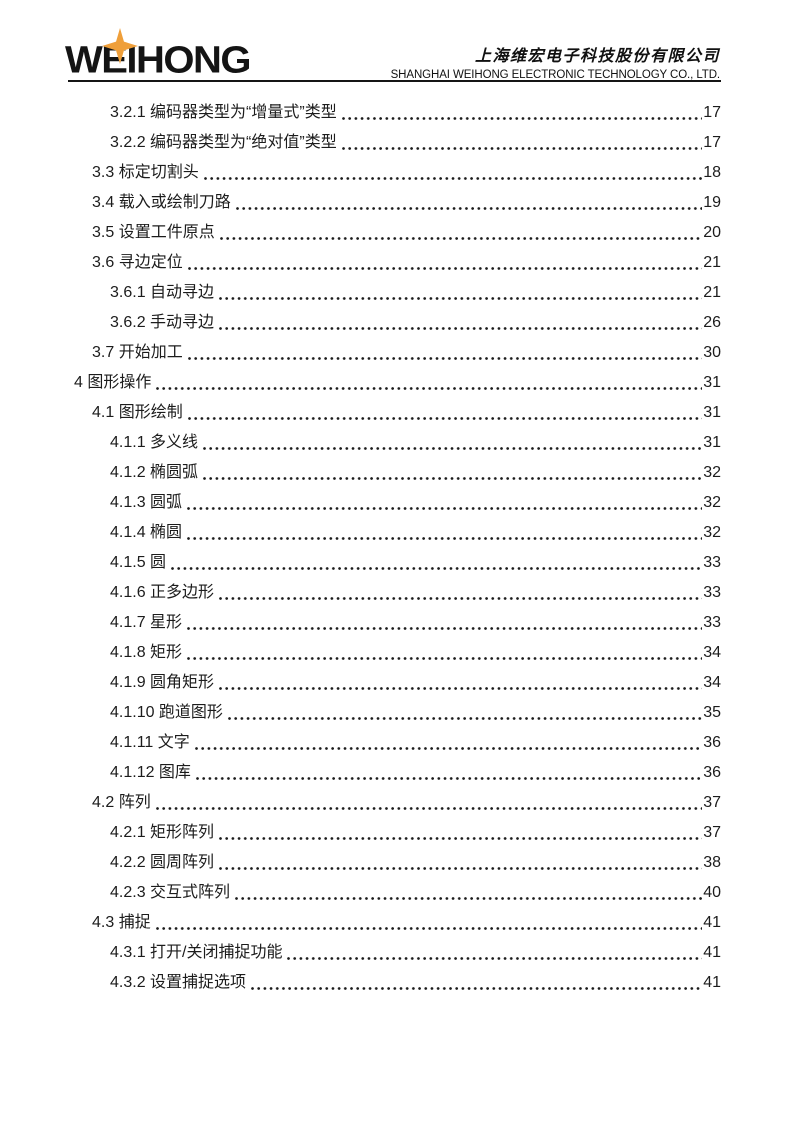  I want to click on toc-entry-label: 3.2.1 编码器类型为“增量式”类型, so click(223, 112).